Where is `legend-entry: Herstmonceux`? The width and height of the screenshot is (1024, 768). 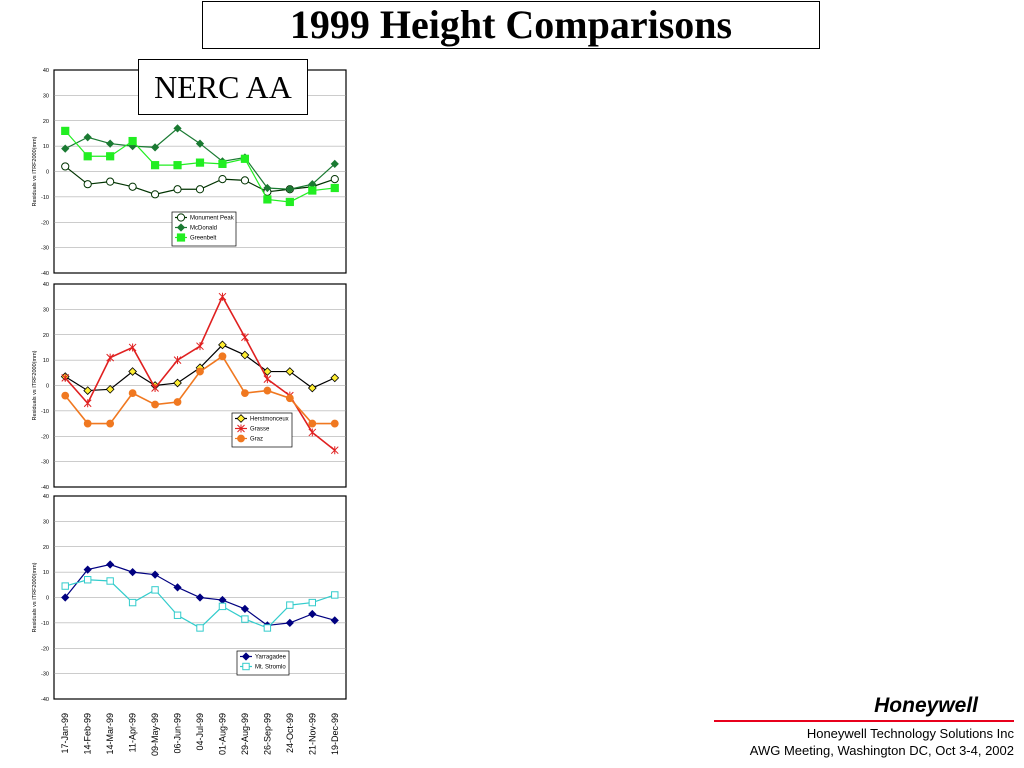
legend-entry: Herstmonceux is located at coordinates (269, 420).